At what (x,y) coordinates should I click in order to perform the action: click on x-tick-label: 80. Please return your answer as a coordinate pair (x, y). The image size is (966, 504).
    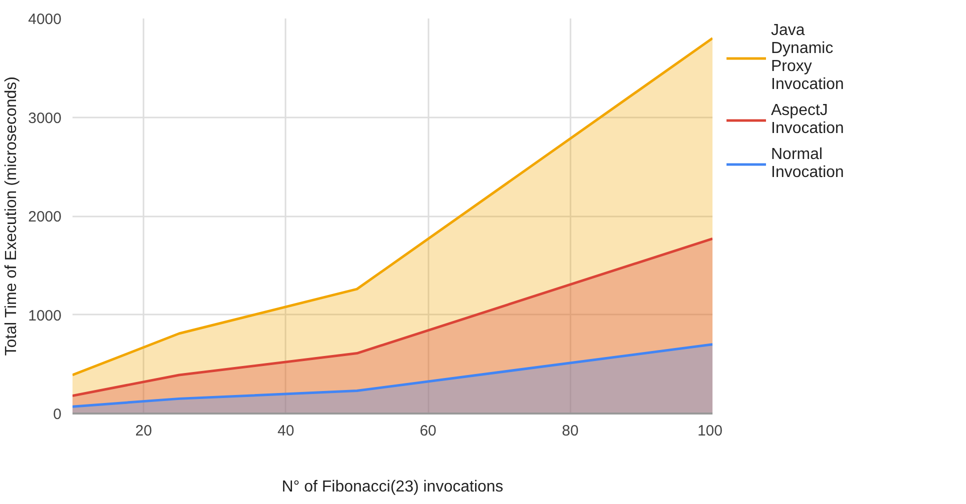
    Looking at the image, I should click on (570, 431).